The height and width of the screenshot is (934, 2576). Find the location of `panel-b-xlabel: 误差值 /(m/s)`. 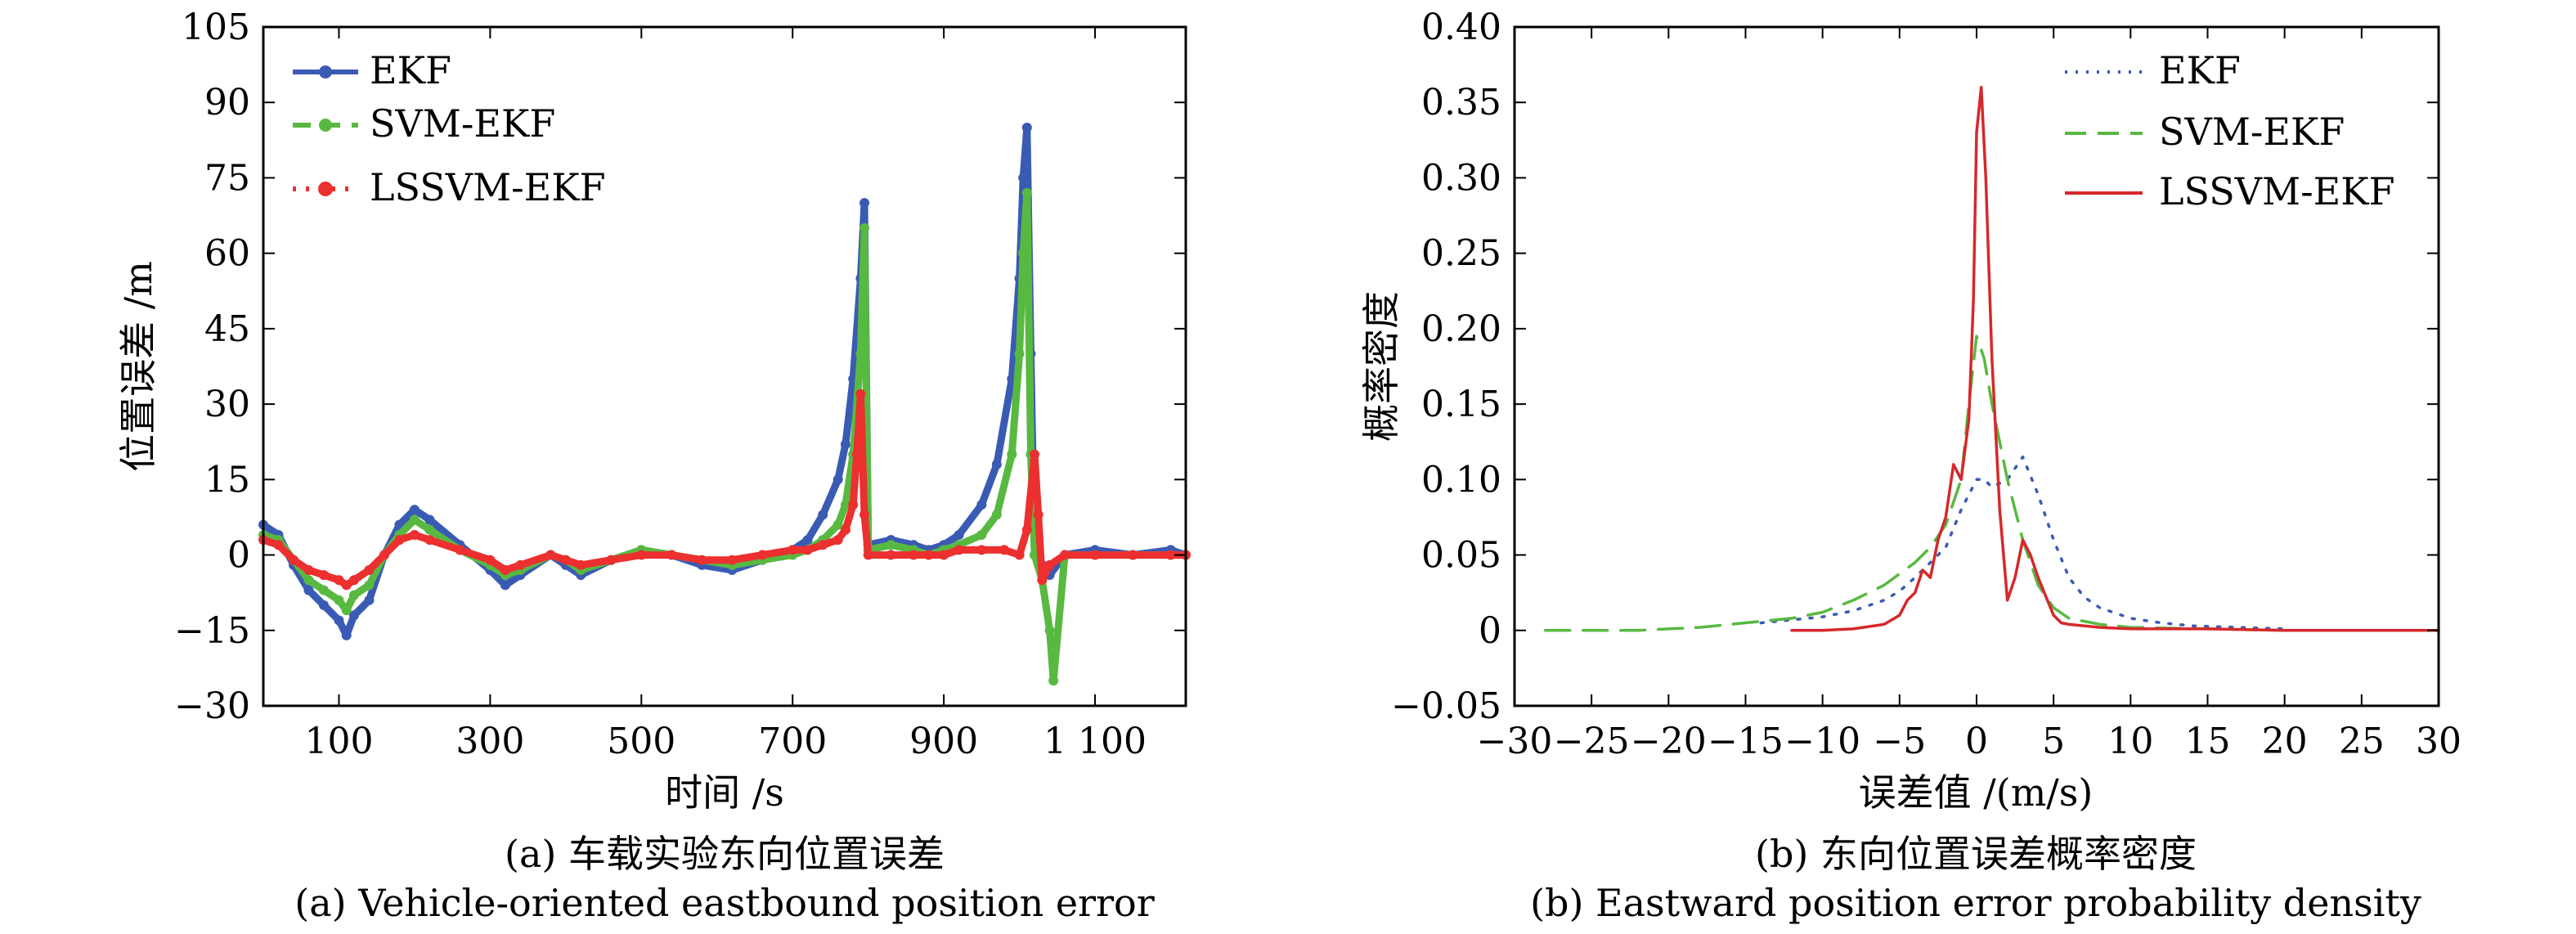

panel-b-xlabel: 误差值 /(m/s) is located at coordinates (1976, 792).